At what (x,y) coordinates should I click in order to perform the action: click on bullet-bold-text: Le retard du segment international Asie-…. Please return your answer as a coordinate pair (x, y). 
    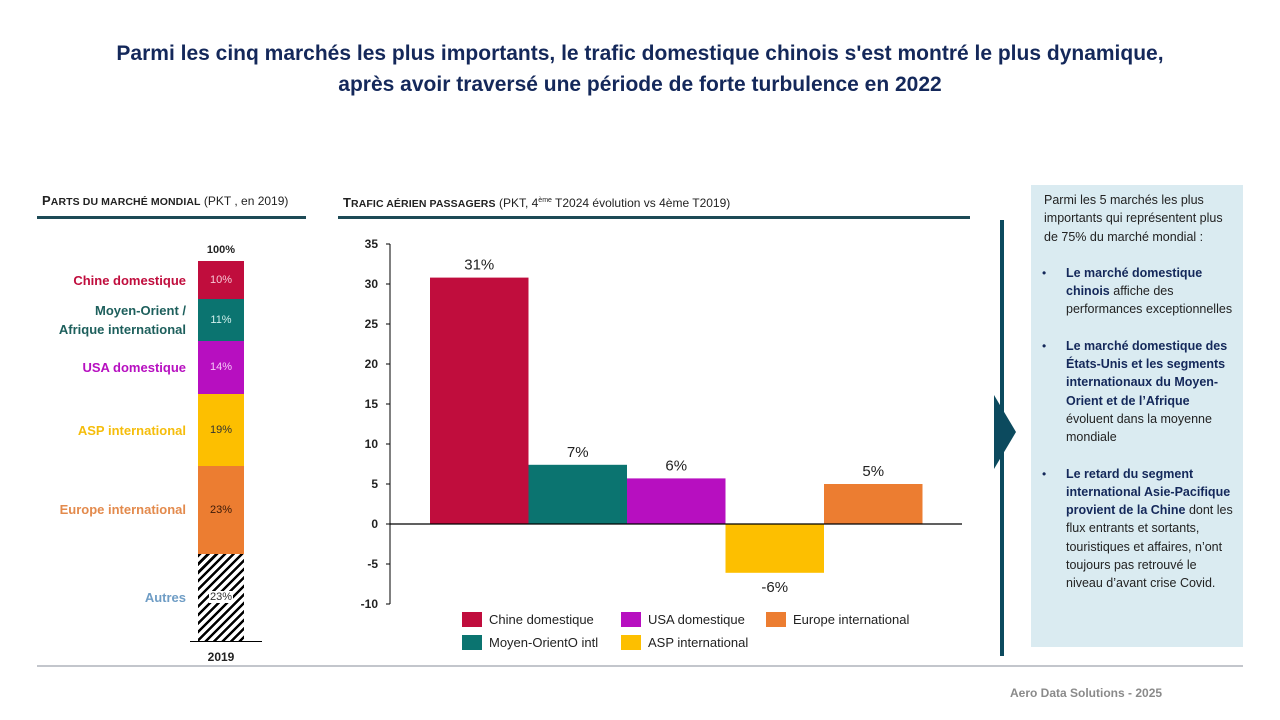
    Looking at the image, I should click on (1148, 492).